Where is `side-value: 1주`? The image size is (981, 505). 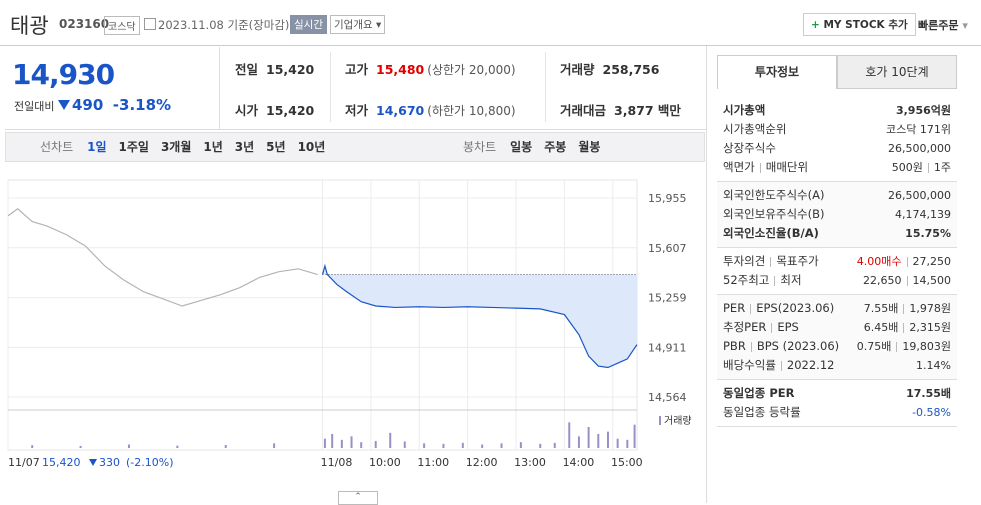 side-value: 1주 is located at coordinates (942, 167).